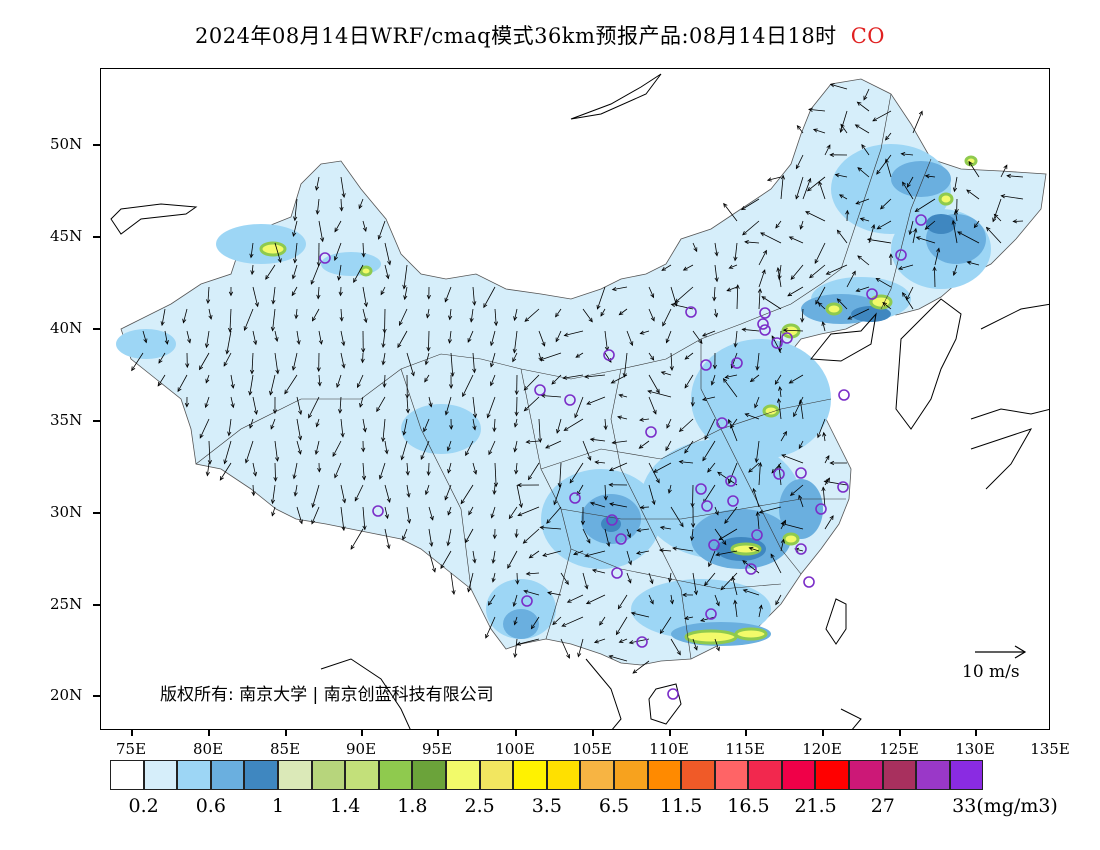  What do you see at coordinates (66, 144) in the screenshot?
I see `lat-label-50n: 50N` at bounding box center [66, 144].